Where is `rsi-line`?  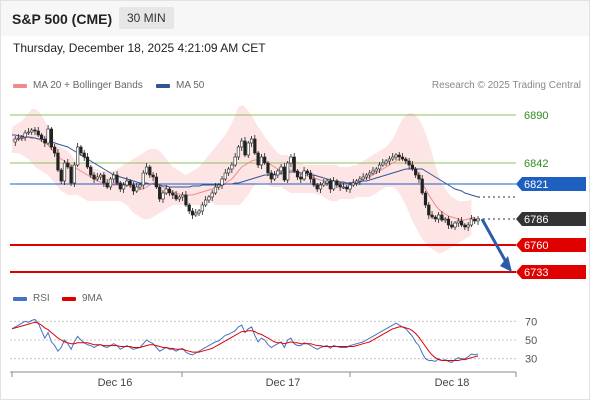
rsi-line is located at coordinates (245, 340).